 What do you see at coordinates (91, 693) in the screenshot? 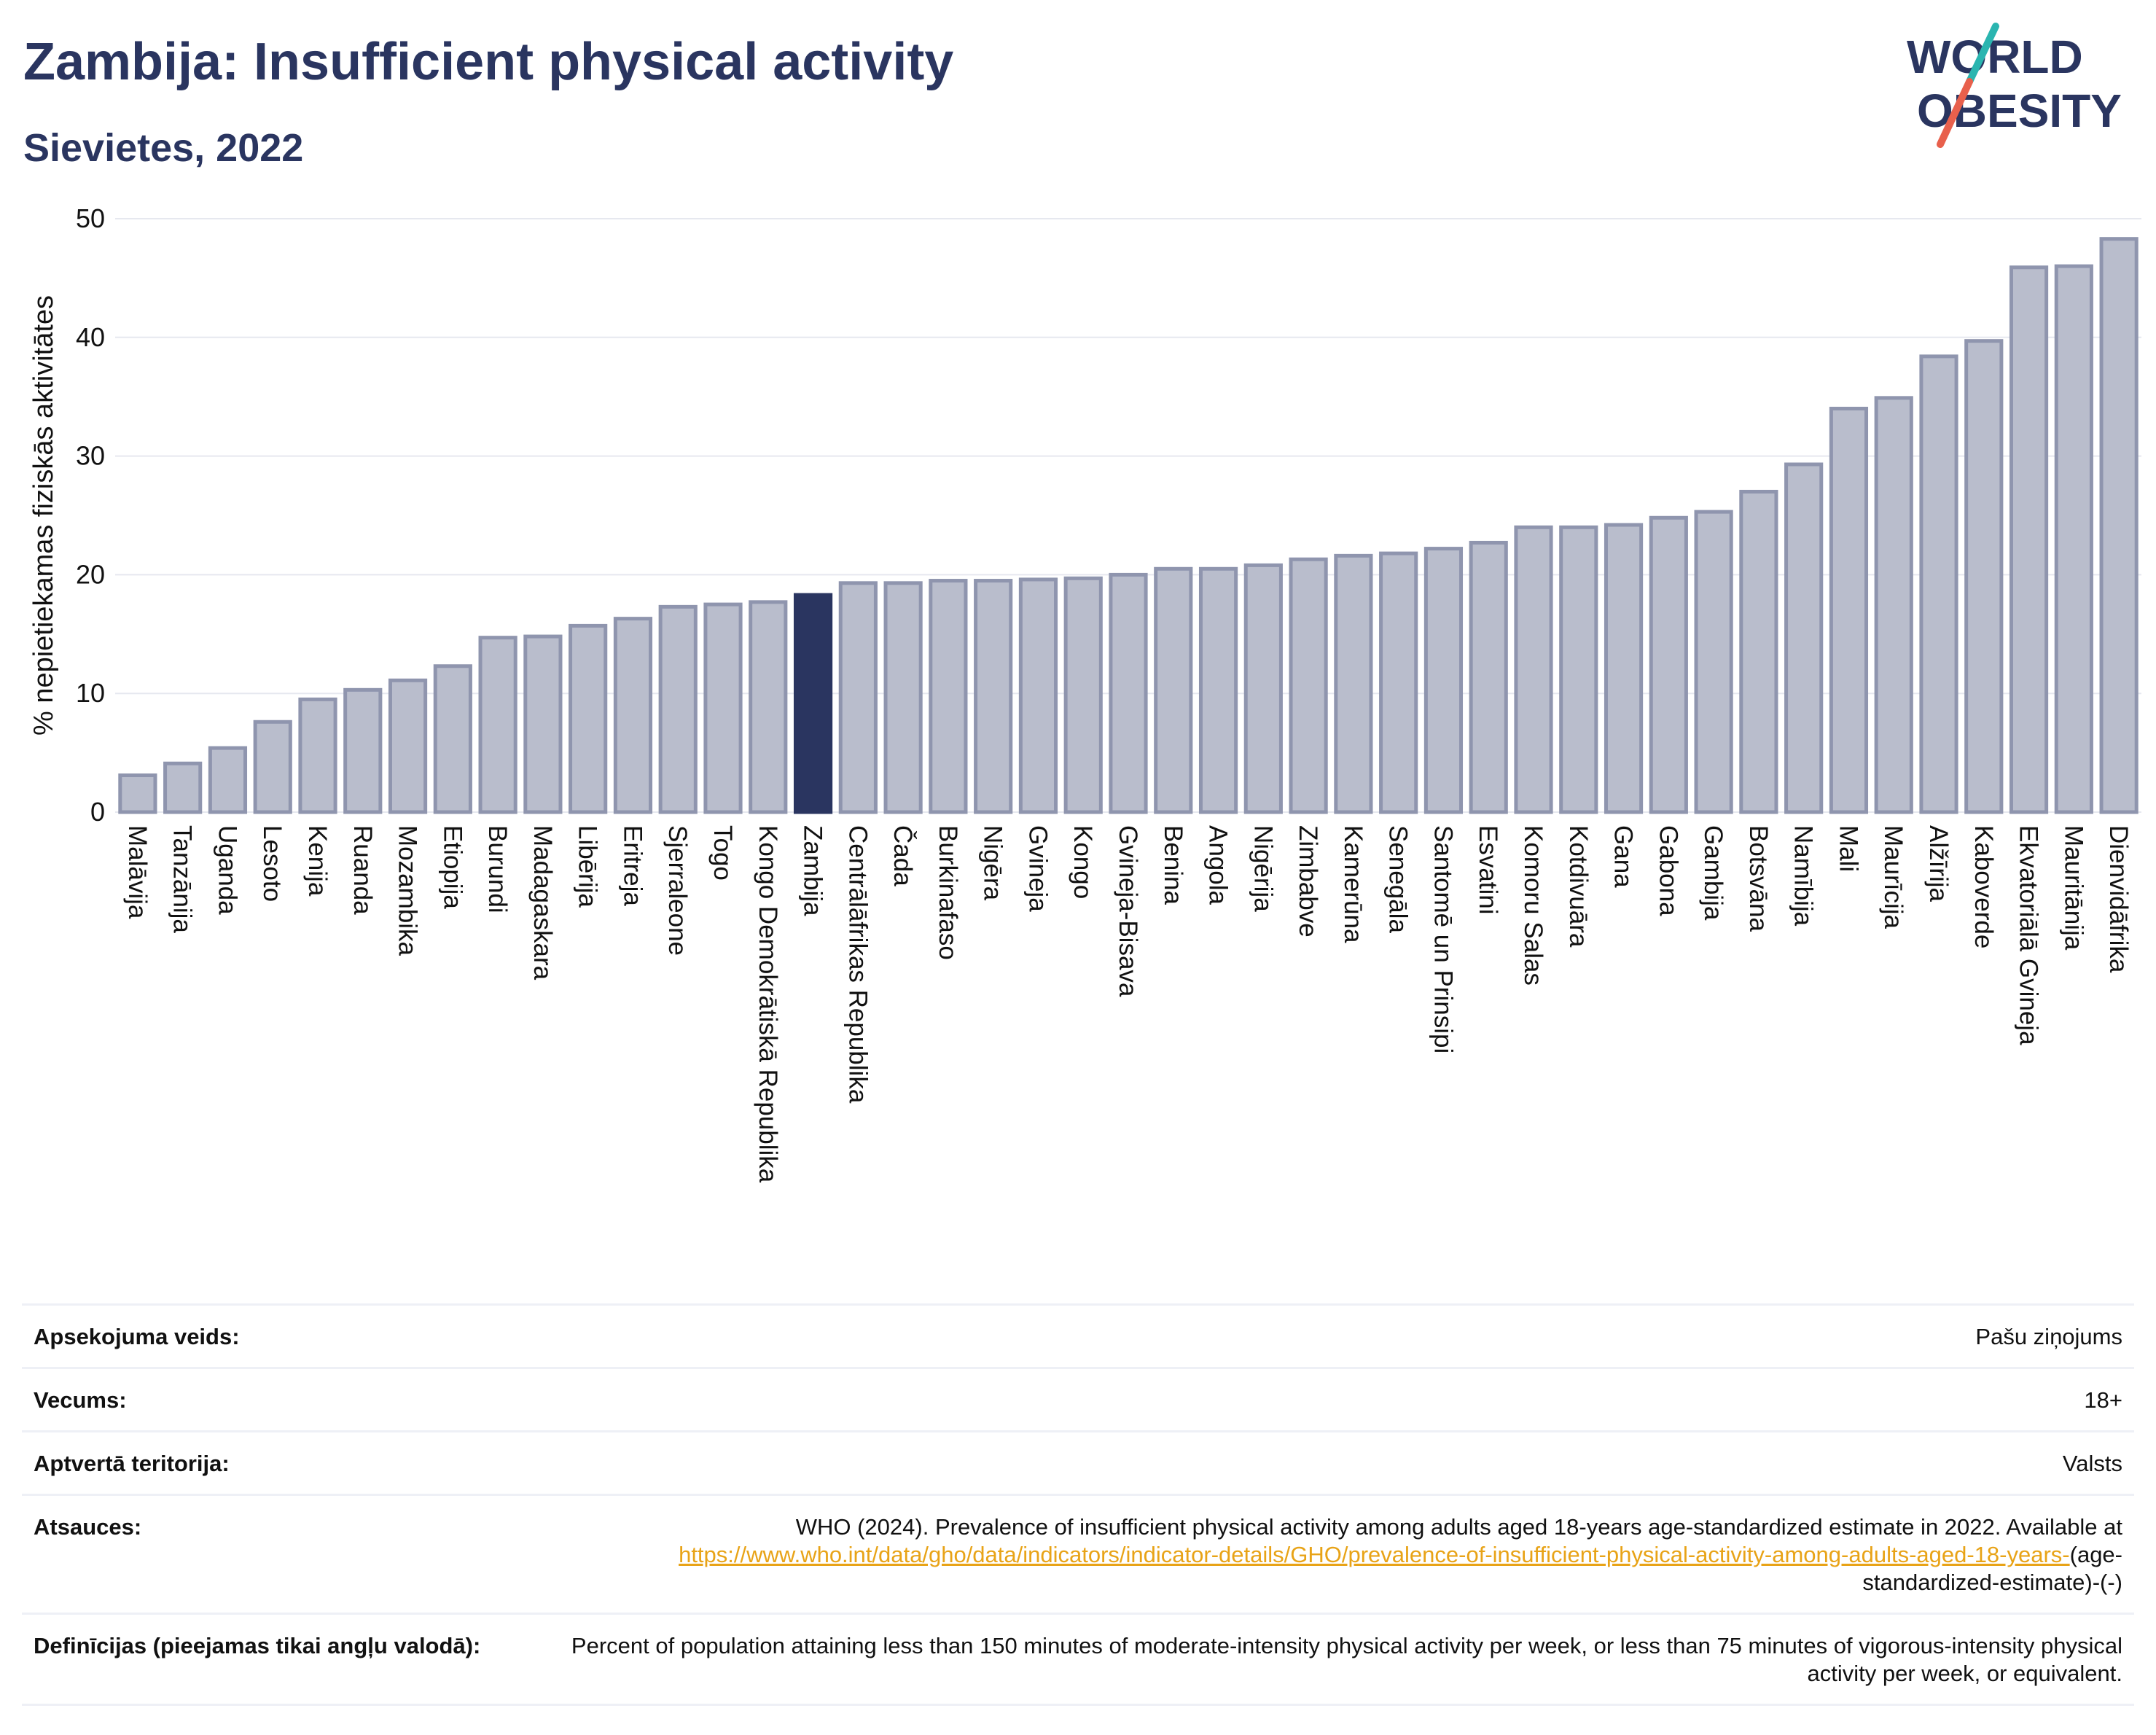
I see `y-tick-label: 10` at bounding box center [91, 693].